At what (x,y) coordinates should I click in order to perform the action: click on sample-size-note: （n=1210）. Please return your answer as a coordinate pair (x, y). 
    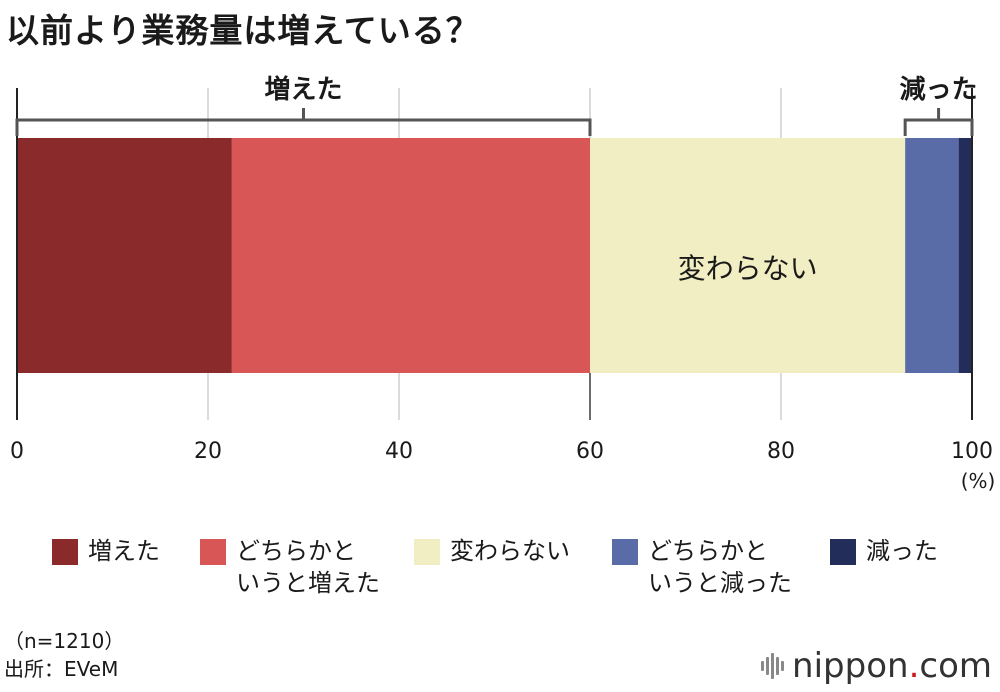
    Looking at the image, I should click on (64, 641).